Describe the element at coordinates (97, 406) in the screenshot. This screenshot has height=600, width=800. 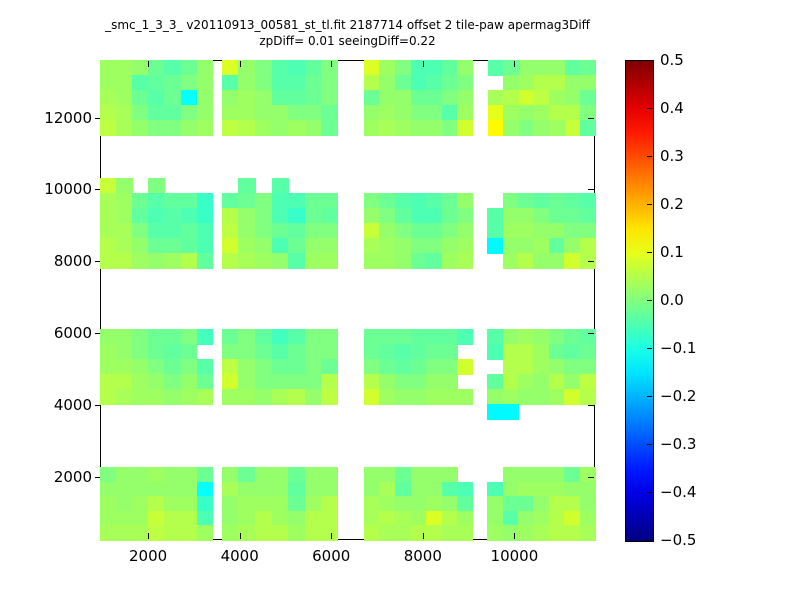
I see `y-tick-mark` at that location.